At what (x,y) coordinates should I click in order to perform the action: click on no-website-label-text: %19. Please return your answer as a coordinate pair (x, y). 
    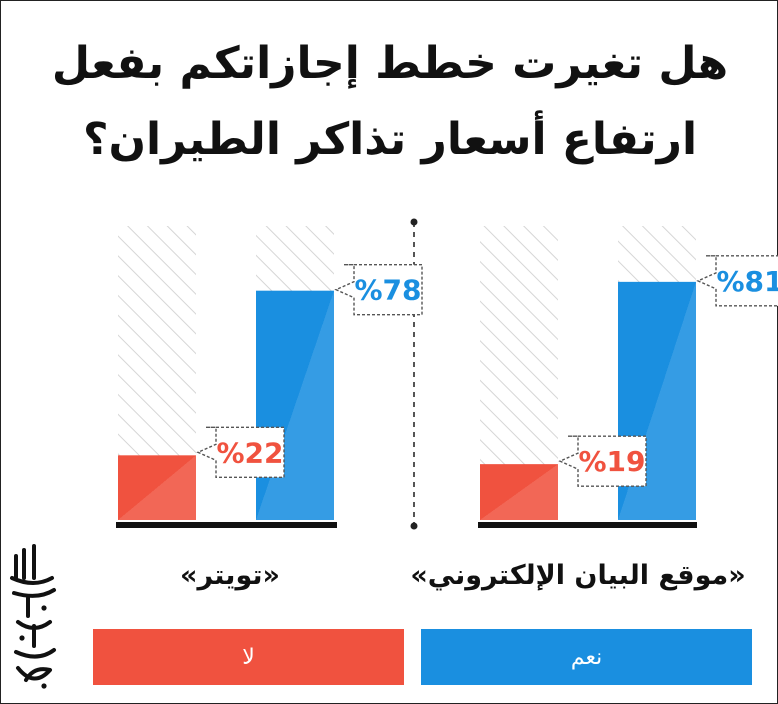
    Looking at the image, I should click on (611, 461).